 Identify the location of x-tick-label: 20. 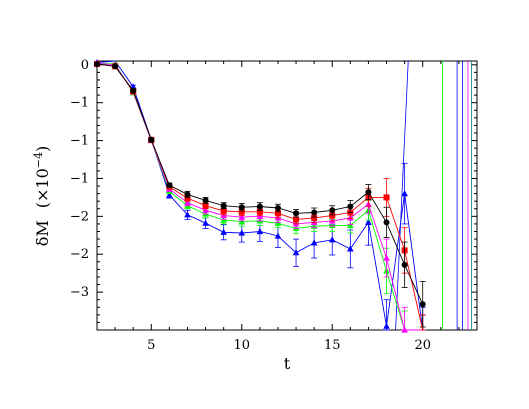
(422, 345).